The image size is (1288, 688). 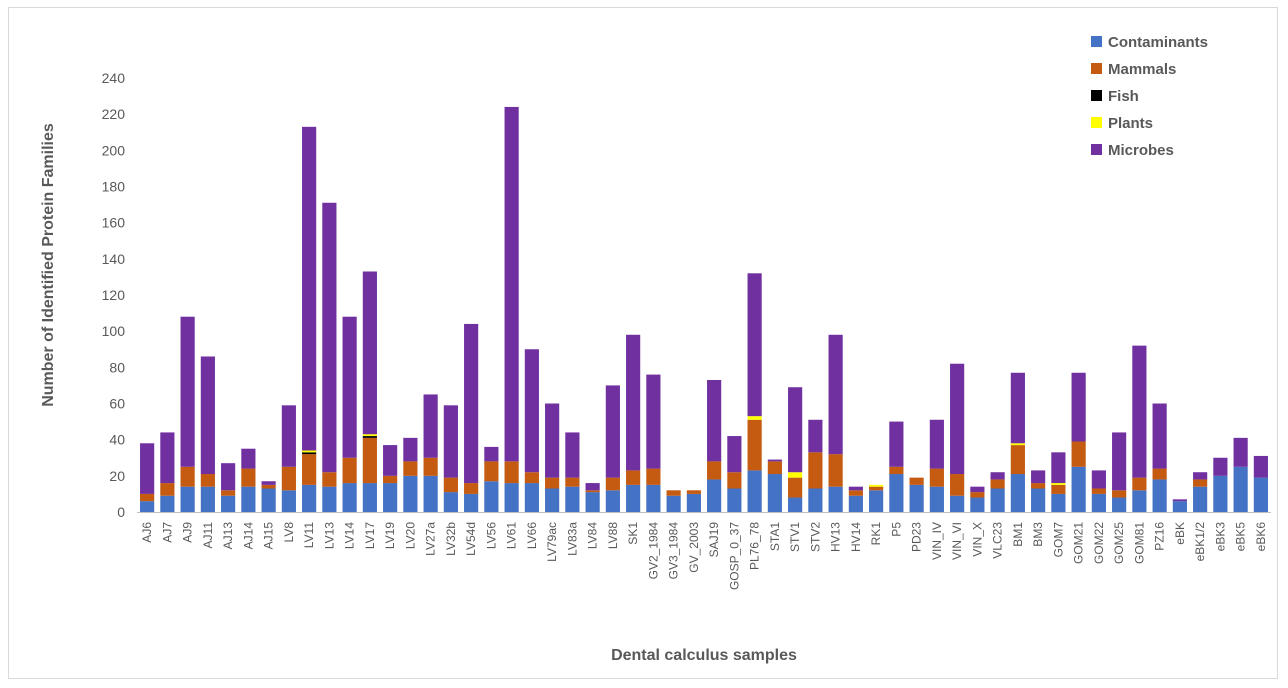 What do you see at coordinates (714, 470) in the screenshot?
I see `bar-segment-mammals-saj19` at bounding box center [714, 470].